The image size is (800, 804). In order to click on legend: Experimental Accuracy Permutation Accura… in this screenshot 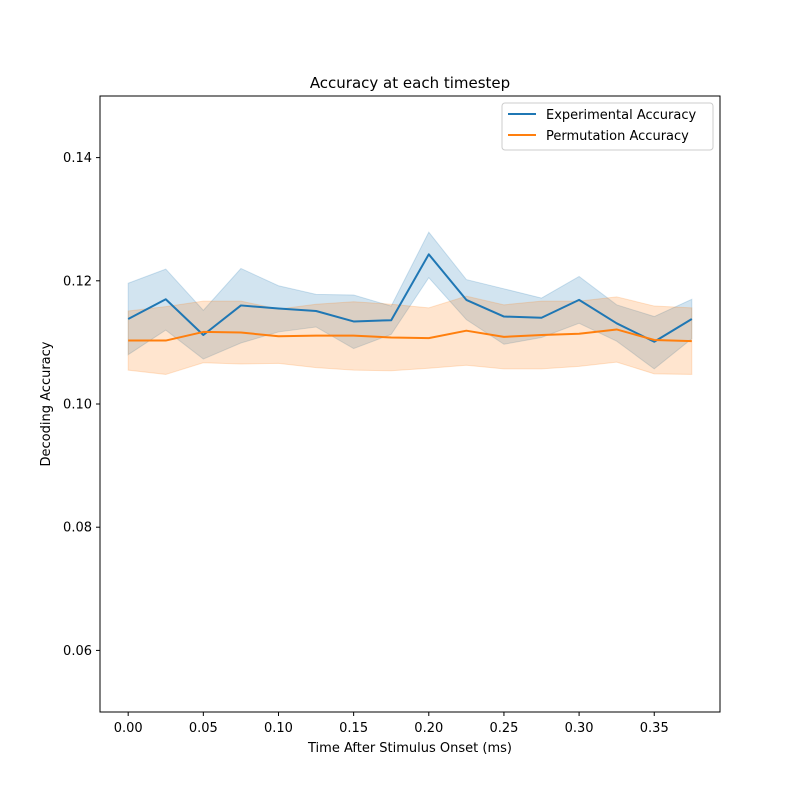, I will do `click(607, 126)`.